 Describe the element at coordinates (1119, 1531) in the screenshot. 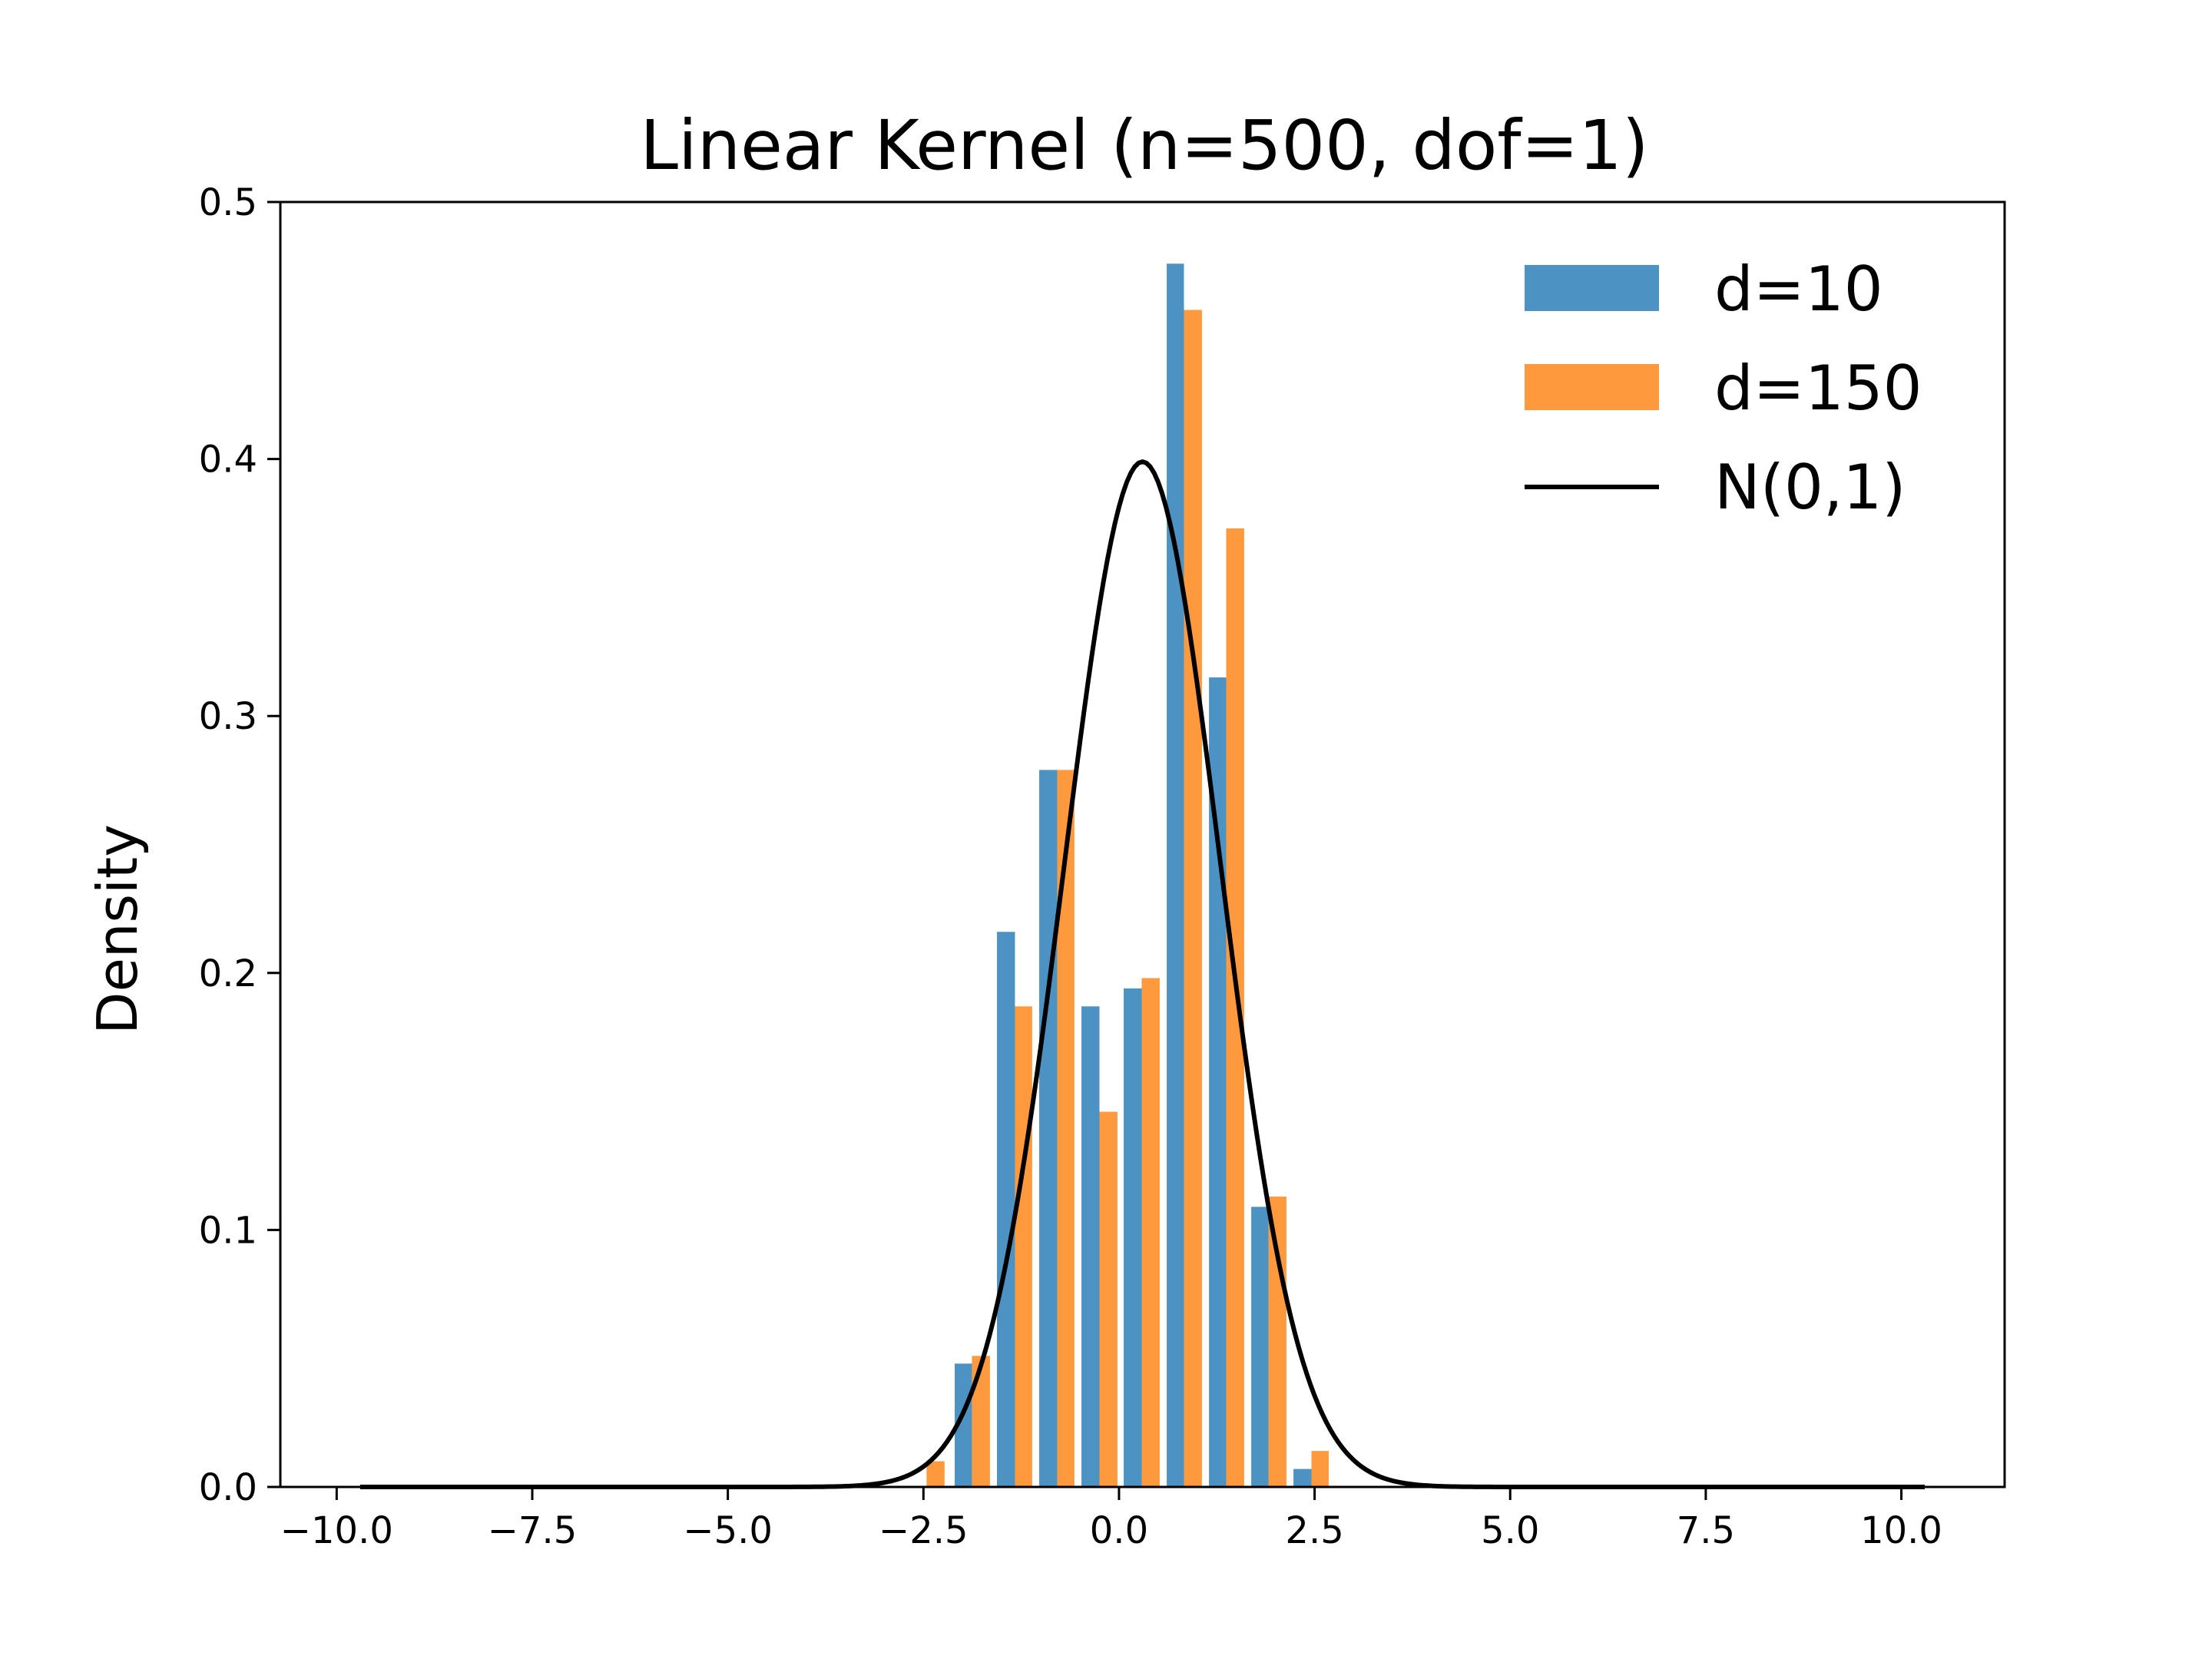

I see `x-tick-label: 0.0` at that location.